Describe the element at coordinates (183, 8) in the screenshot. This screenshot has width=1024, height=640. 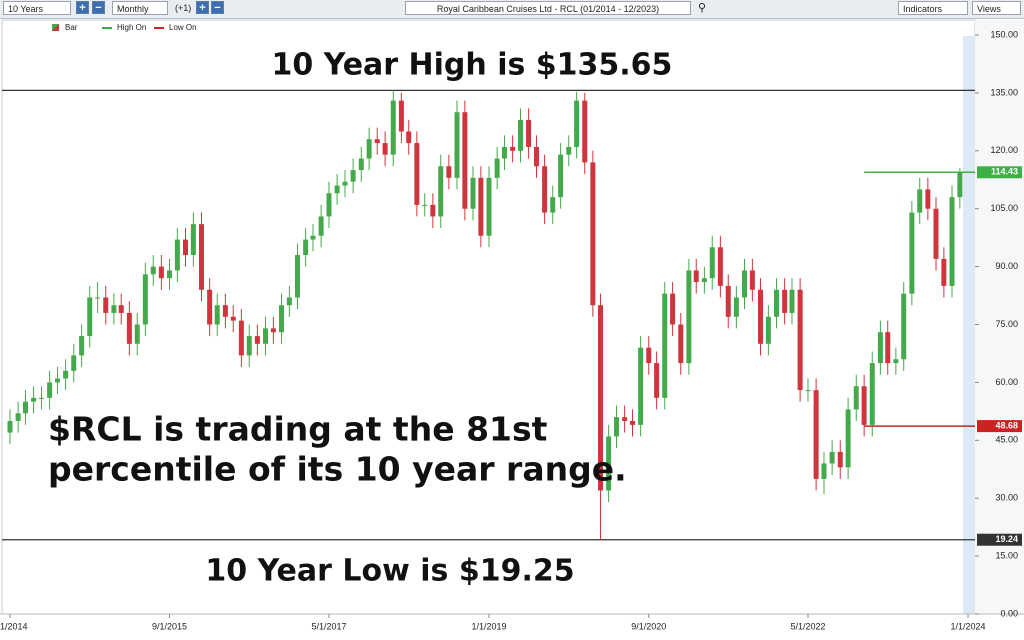
I see `offset-label: (+1)` at that location.